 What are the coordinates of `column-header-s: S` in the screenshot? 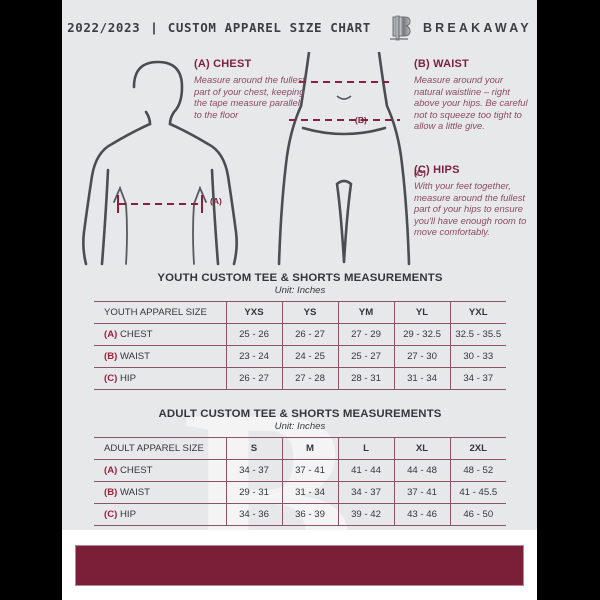 It's located at (254, 448).